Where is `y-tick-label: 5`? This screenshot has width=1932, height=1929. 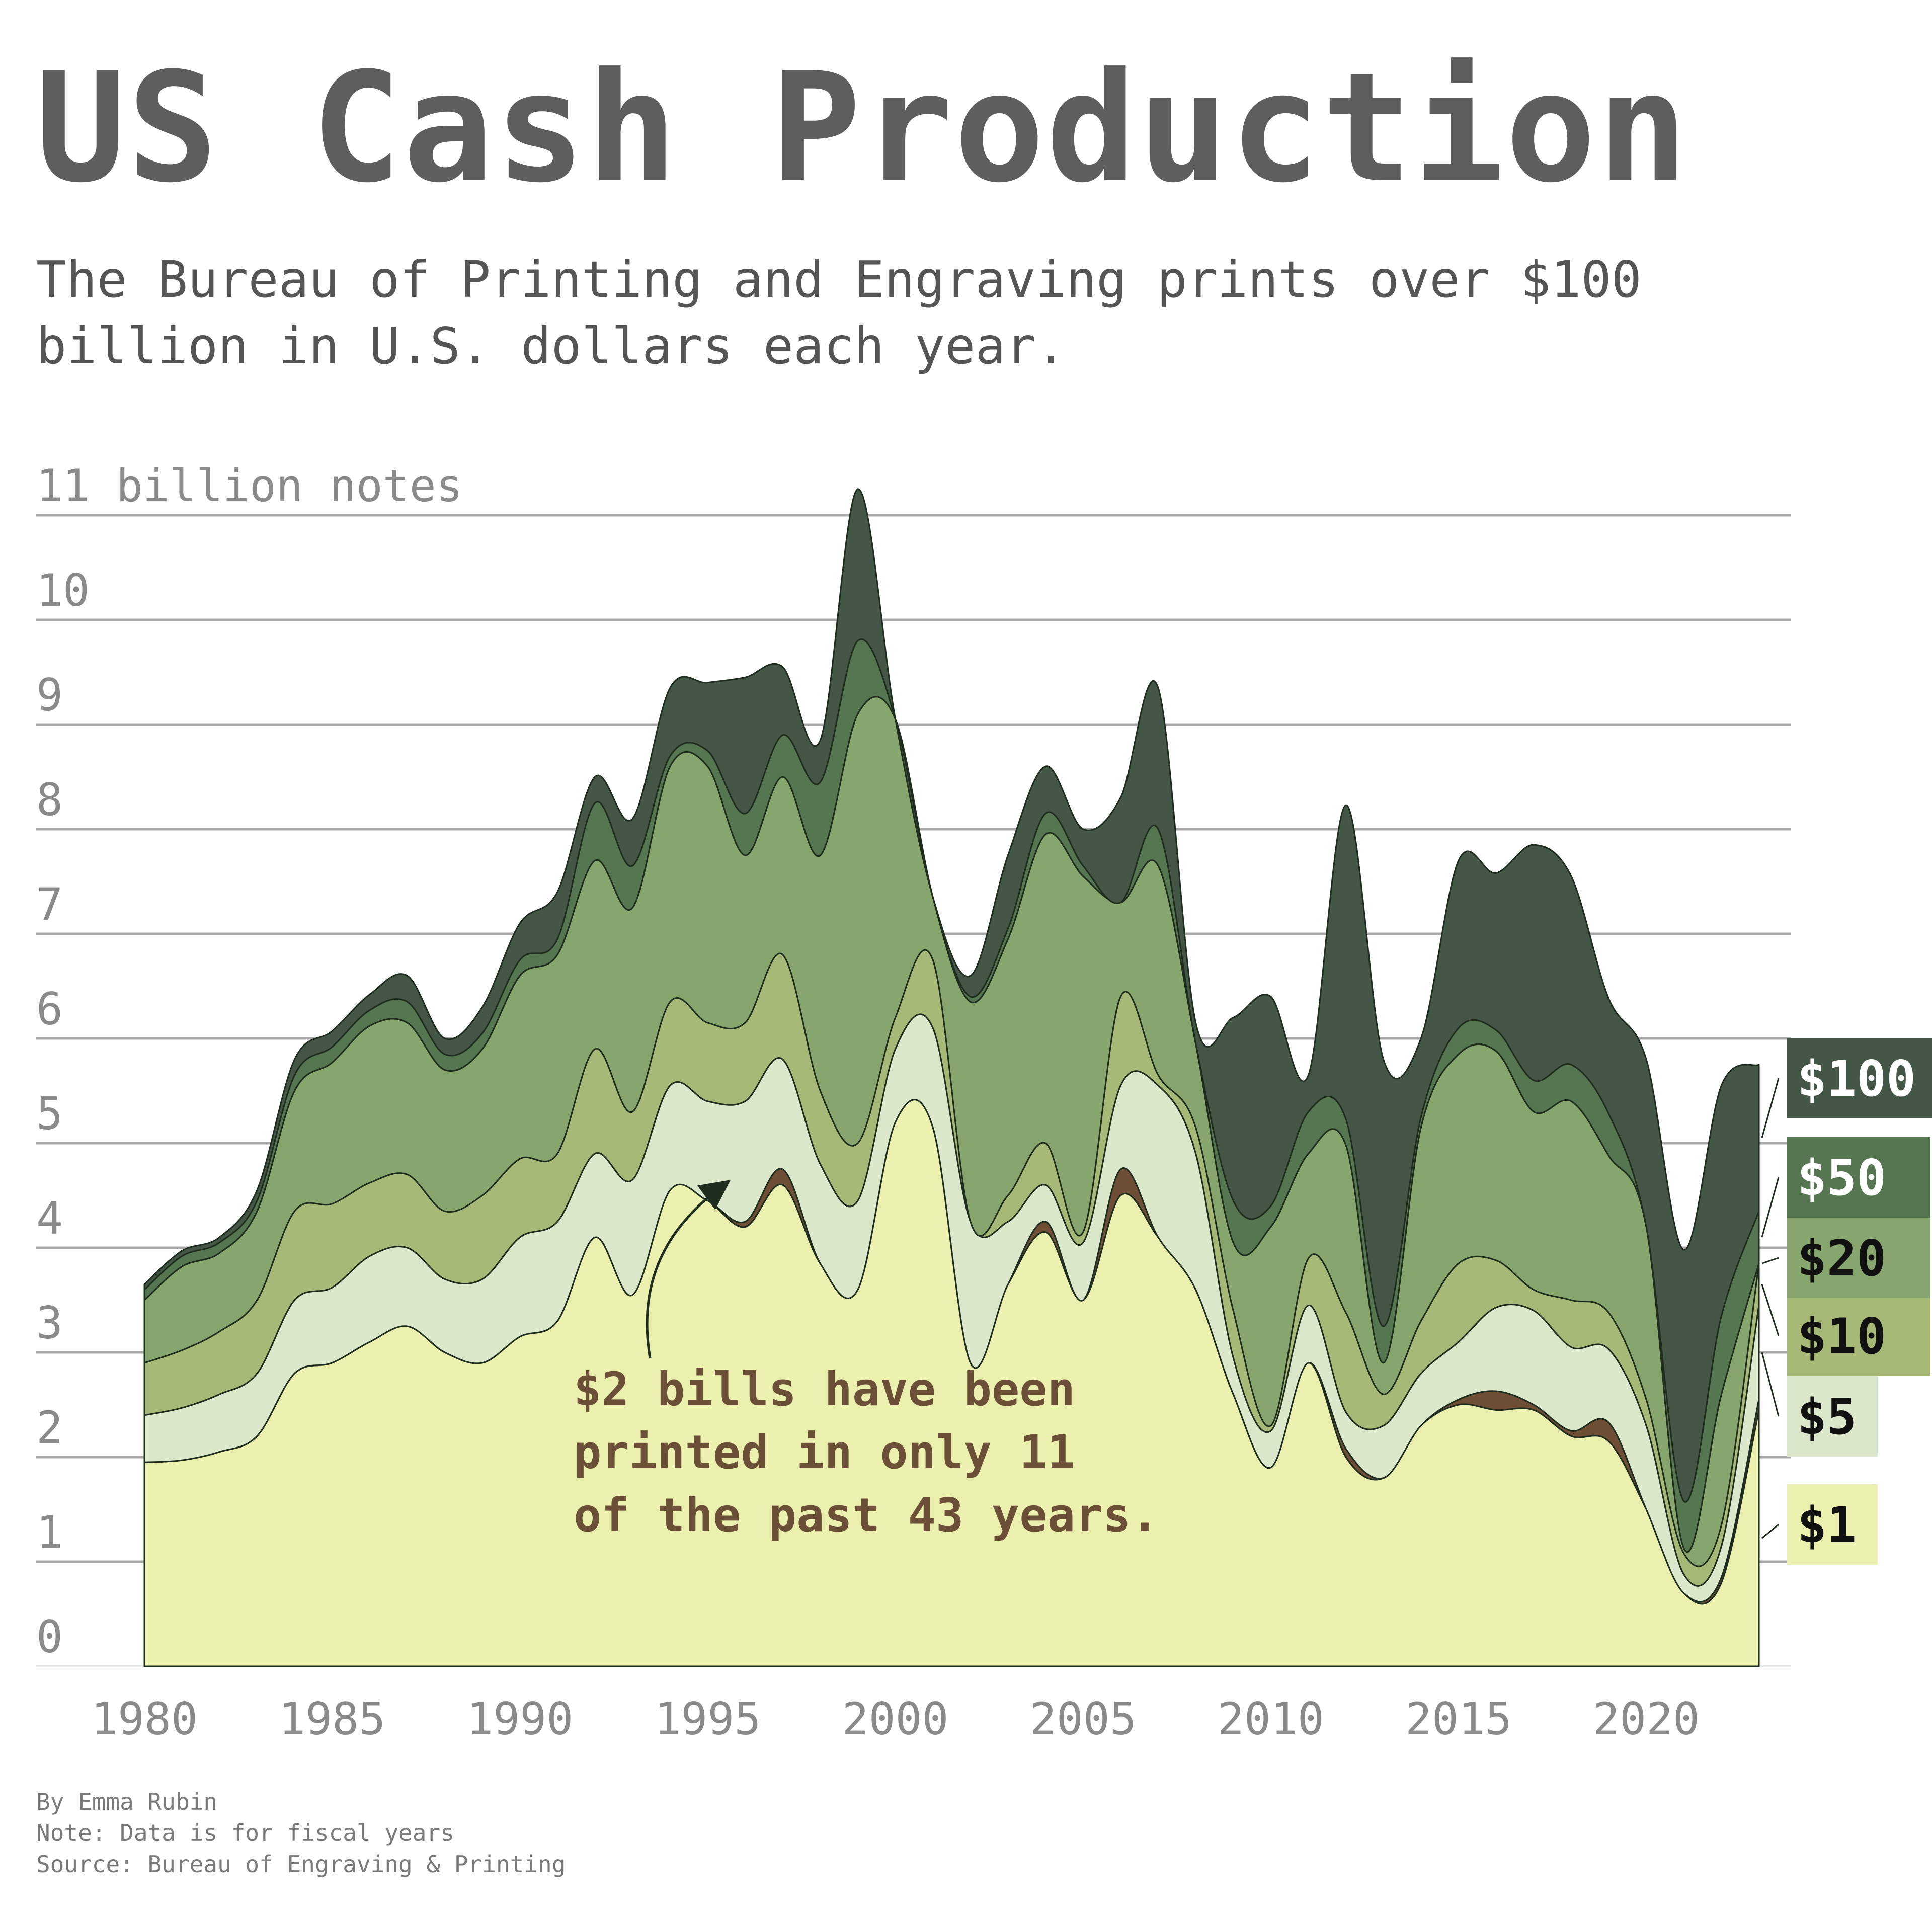 y-tick-label: 5 is located at coordinates (50, 1114).